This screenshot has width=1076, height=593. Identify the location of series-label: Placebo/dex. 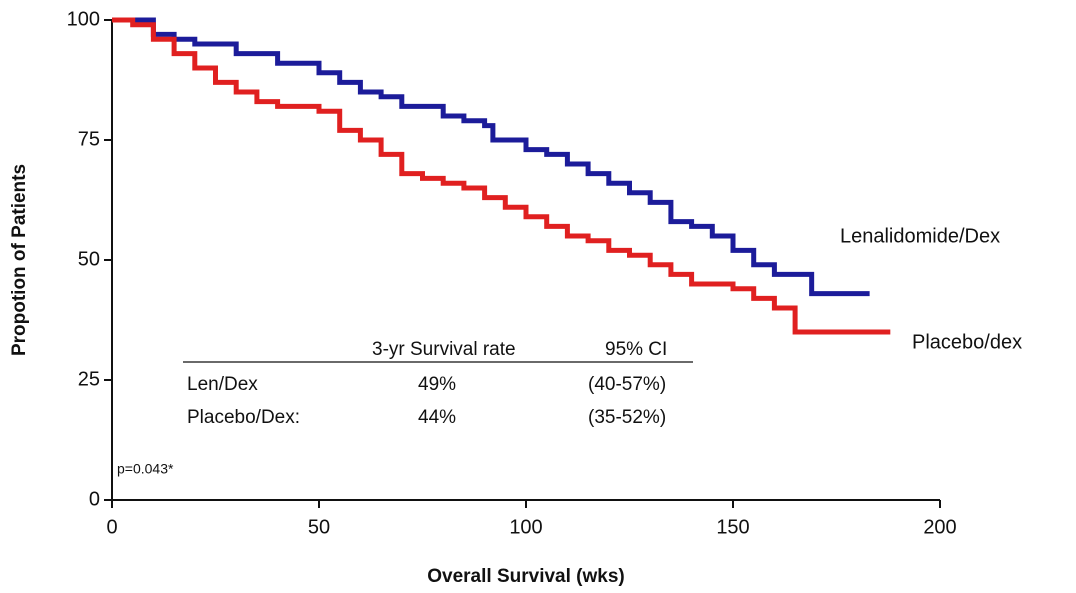
(967, 342).